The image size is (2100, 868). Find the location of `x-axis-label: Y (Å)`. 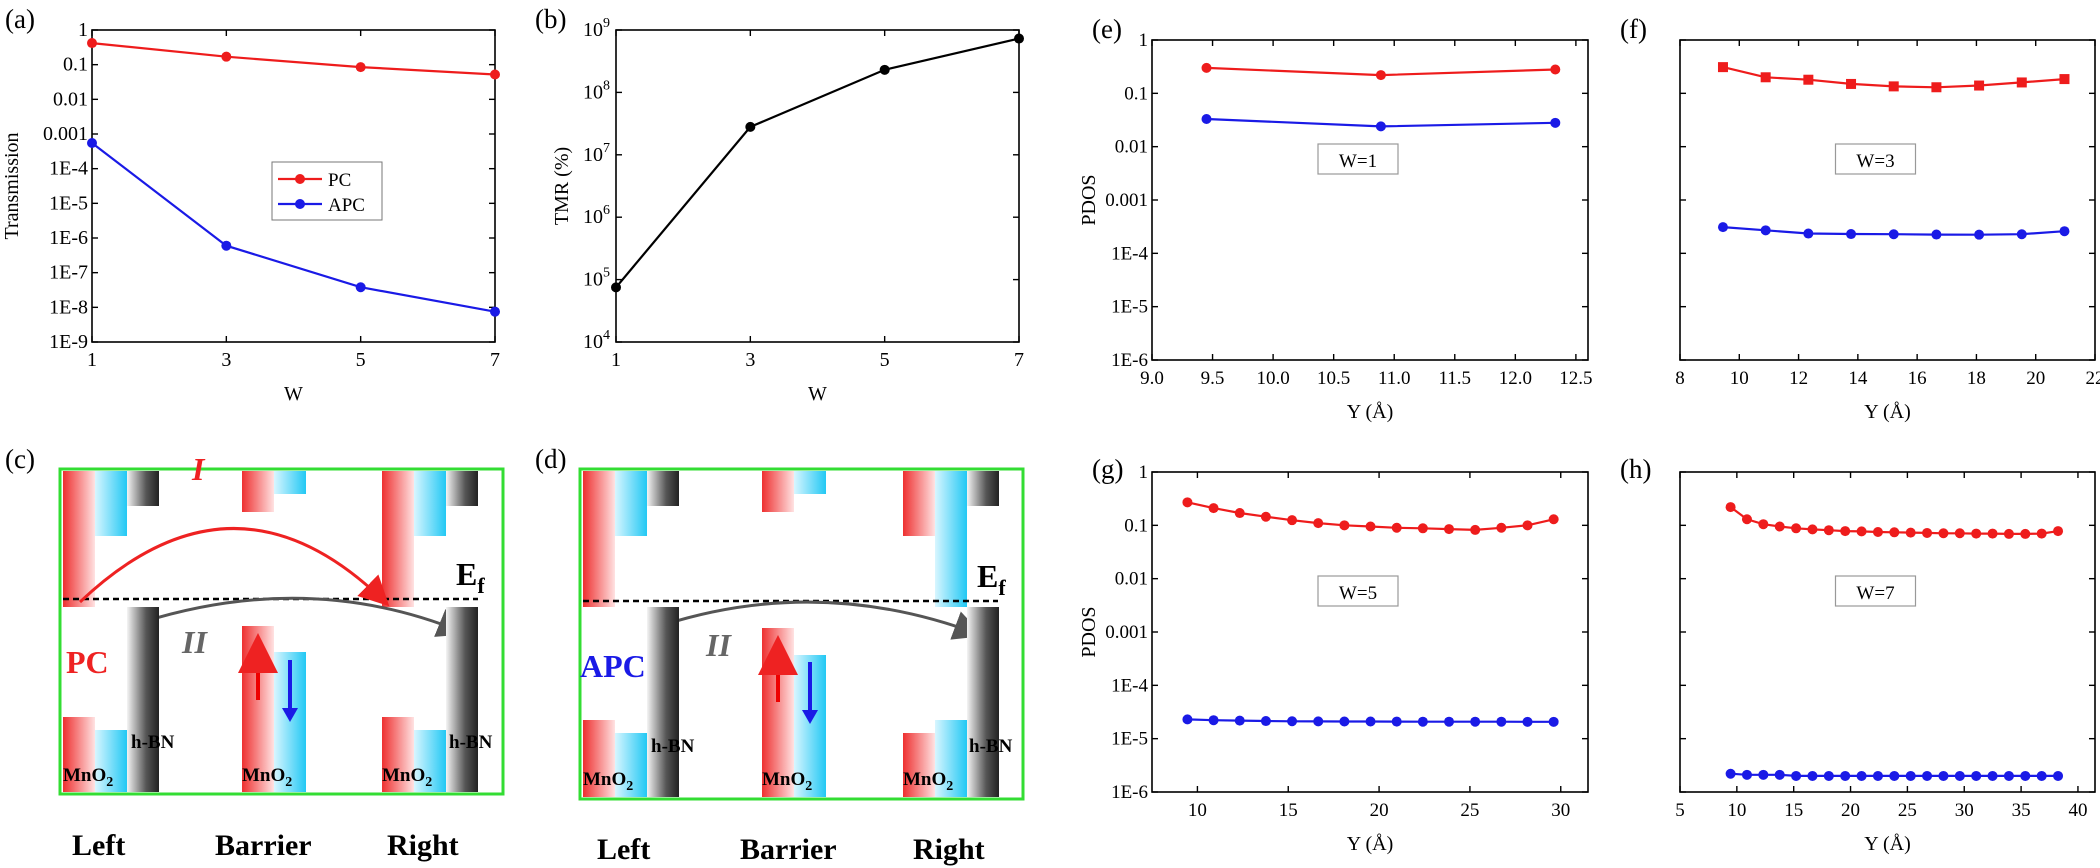

x-axis-label: Y (Å) is located at coordinates (1370, 844).